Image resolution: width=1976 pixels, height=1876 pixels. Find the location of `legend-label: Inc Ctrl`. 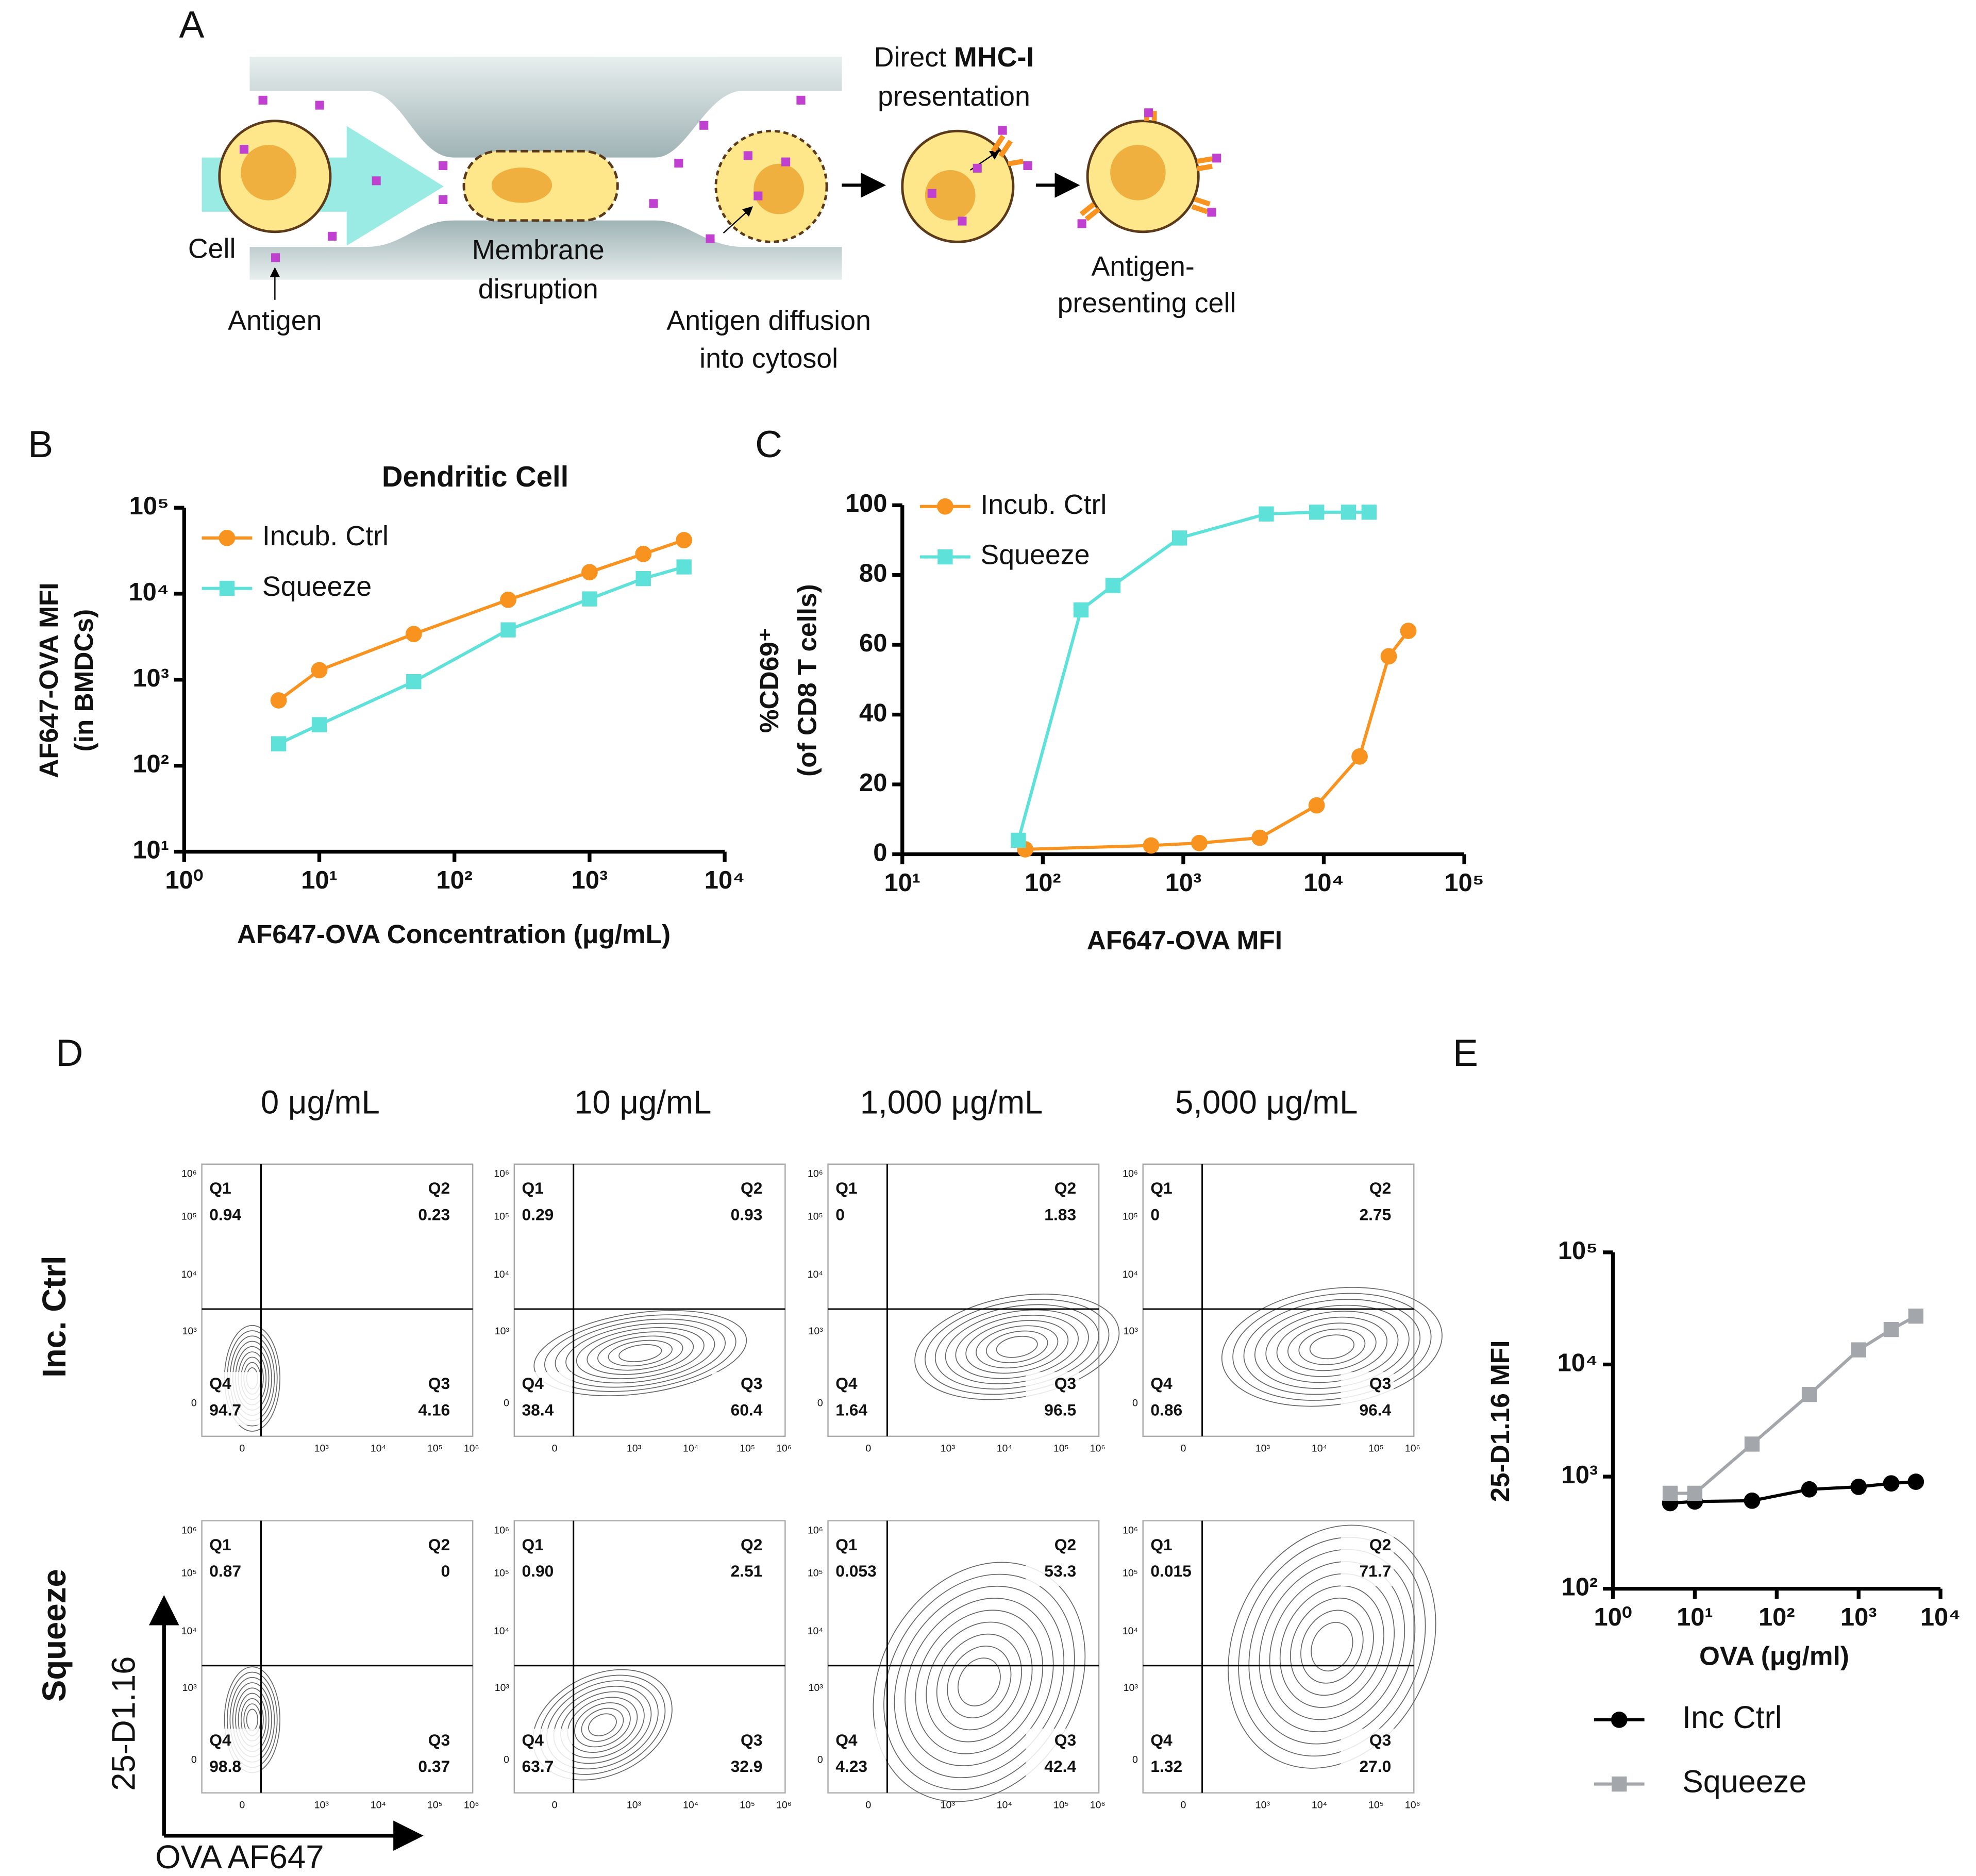

legend-label: Inc Ctrl is located at coordinates (1732, 1717).